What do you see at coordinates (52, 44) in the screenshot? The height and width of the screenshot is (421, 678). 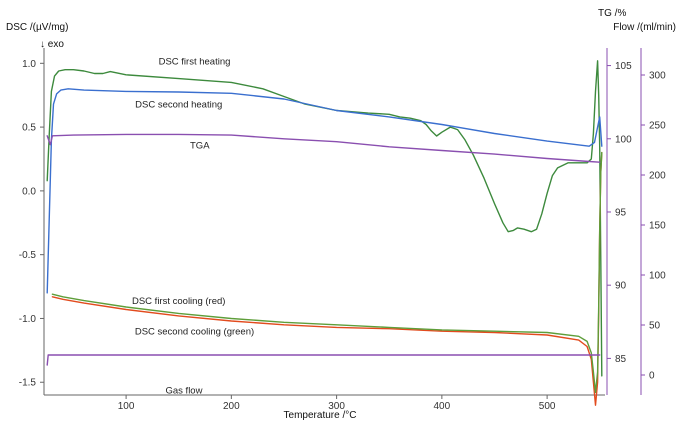 I see `exo-label: ↓ exo` at bounding box center [52, 44].